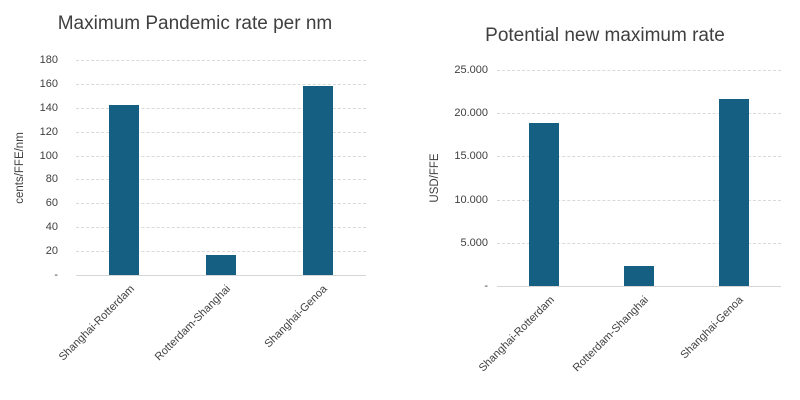 The image size is (800, 400). What do you see at coordinates (471, 199) in the screenshot?
I see `y-tick-label: 10.000` at bounding box center [471, 199].